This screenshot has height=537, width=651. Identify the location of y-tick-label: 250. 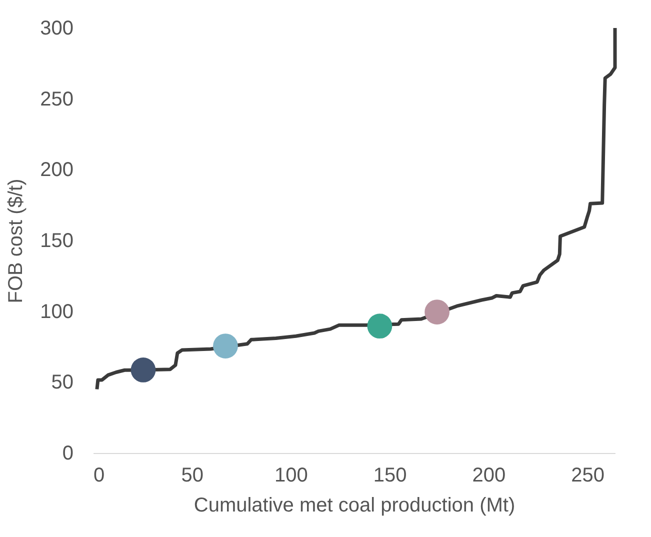
(57, 99).